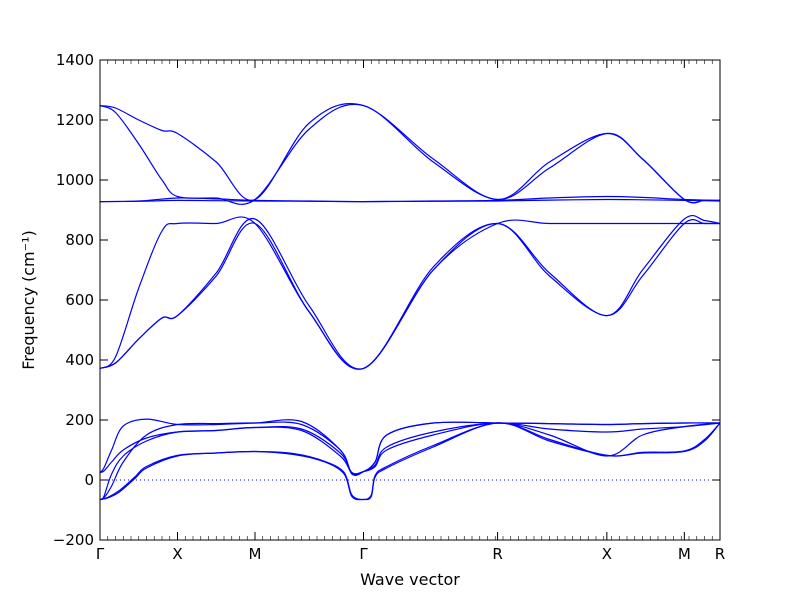  Describe the element at coordinates (79, 360) in the screenshot. I see `y-tick-label: 400` at that location.